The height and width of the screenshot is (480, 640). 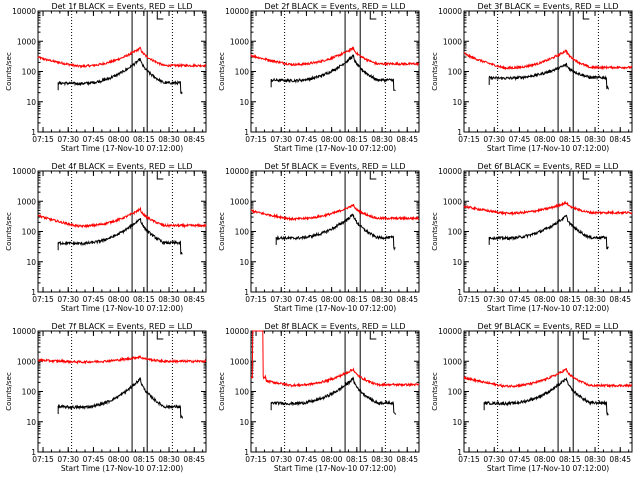 What do you see at coordinates (334, 326) in the screenshot?
I see `panel-title: Det 8f BLACK = Events, RED = LLD` at bounding box center [334, 326].